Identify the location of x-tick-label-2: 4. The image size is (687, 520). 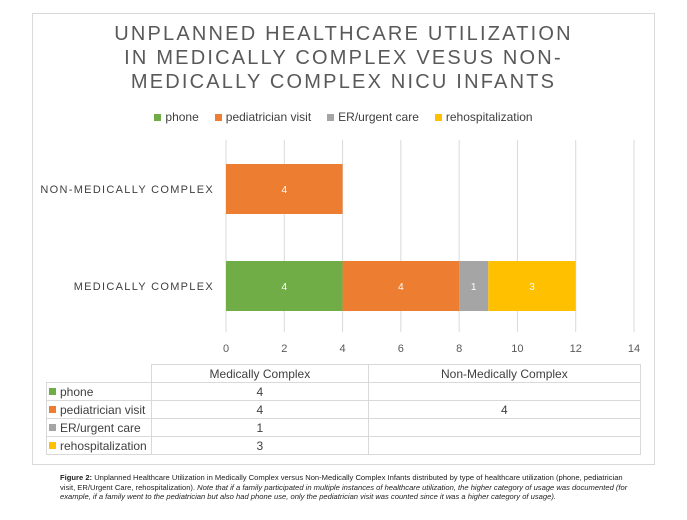
(343, 349).